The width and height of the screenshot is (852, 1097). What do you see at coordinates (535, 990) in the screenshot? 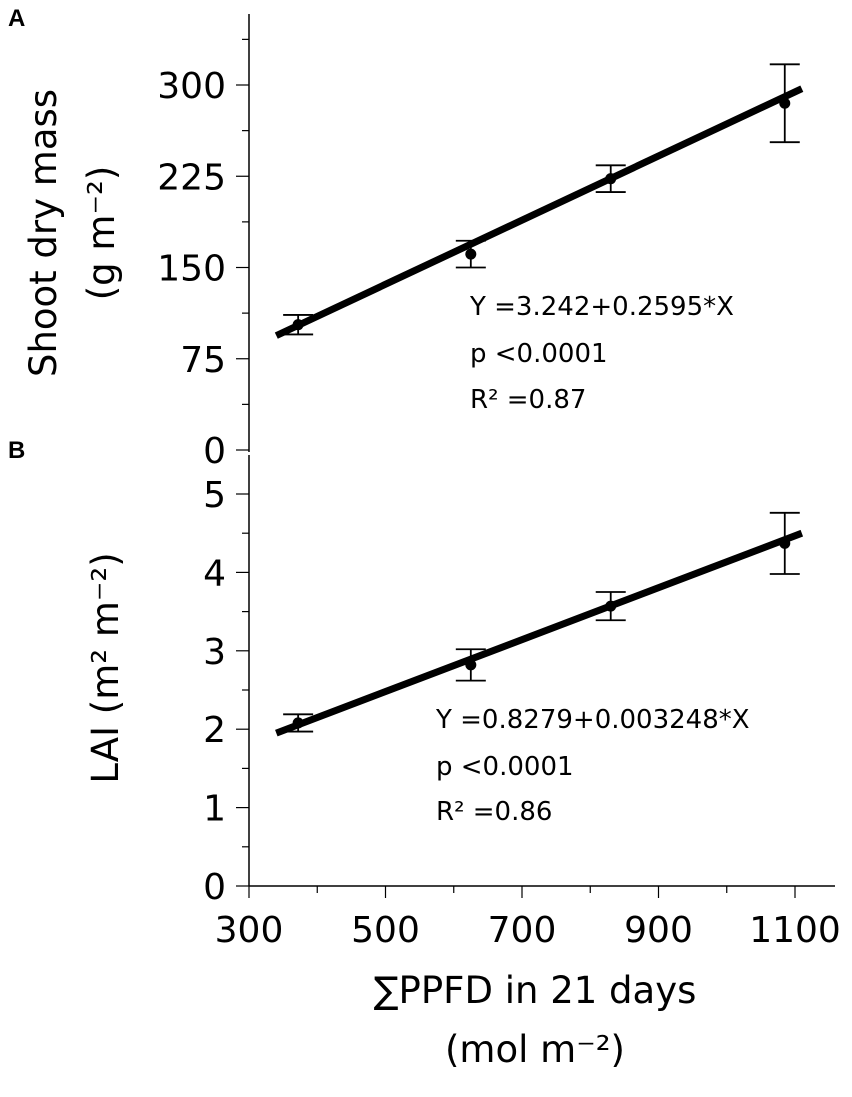
I see `x-axis-label-line1: ∑PPFD in 21 days` at bounding box center [535, 990].